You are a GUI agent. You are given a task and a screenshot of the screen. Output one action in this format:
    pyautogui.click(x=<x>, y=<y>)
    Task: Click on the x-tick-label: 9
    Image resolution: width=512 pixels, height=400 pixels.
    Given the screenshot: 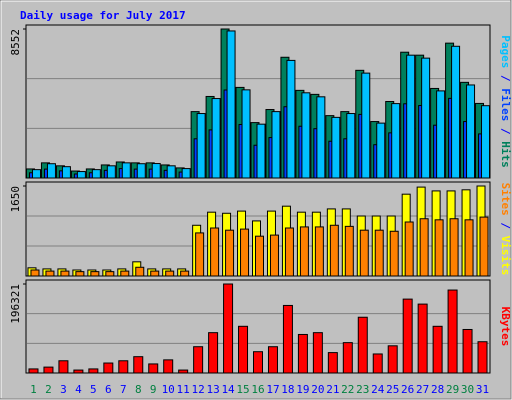 What is the action you would take?
    pyautogui.click(x=153, y=389)
    